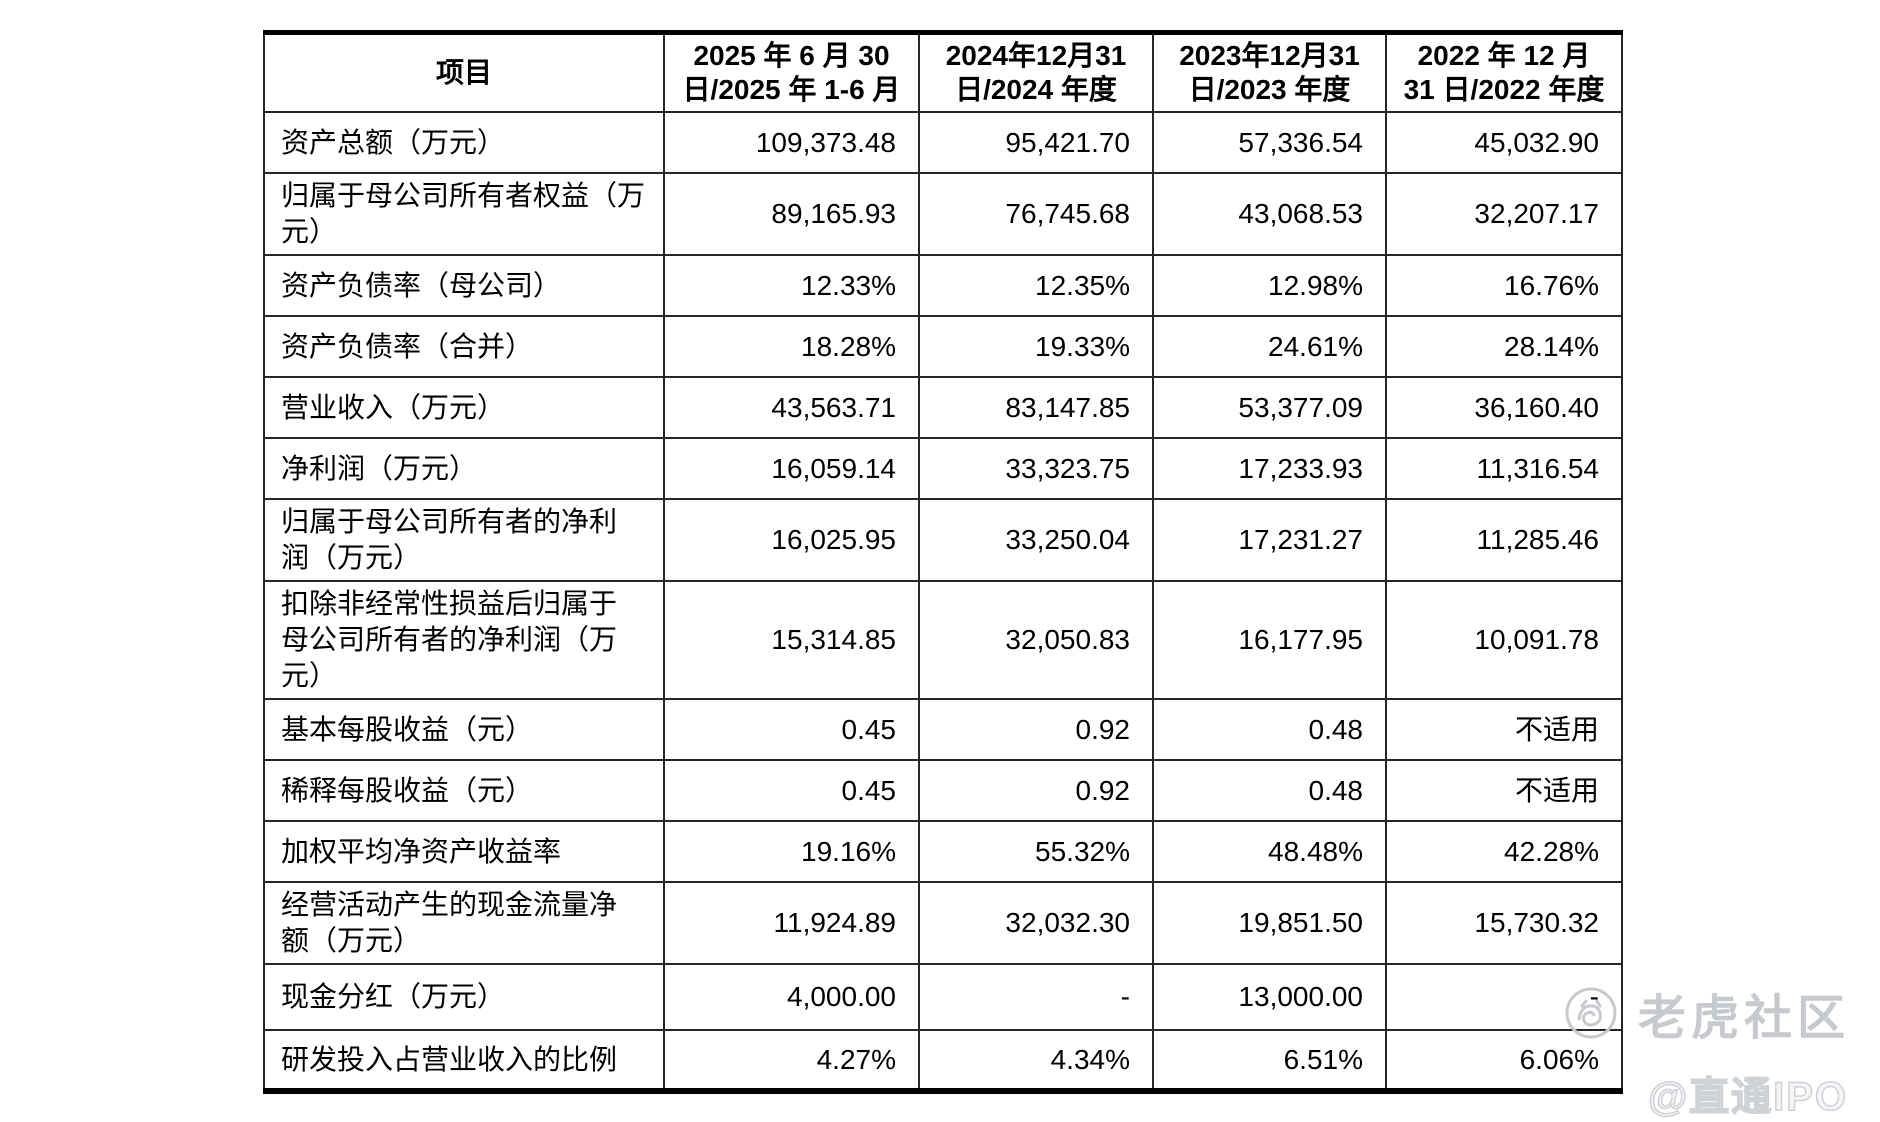 This screenshot has width=1880, height=1122. Describe the element at coordinates (1036, 407) in the screenshot. I see `value-cell: 83,147.85` at that location.